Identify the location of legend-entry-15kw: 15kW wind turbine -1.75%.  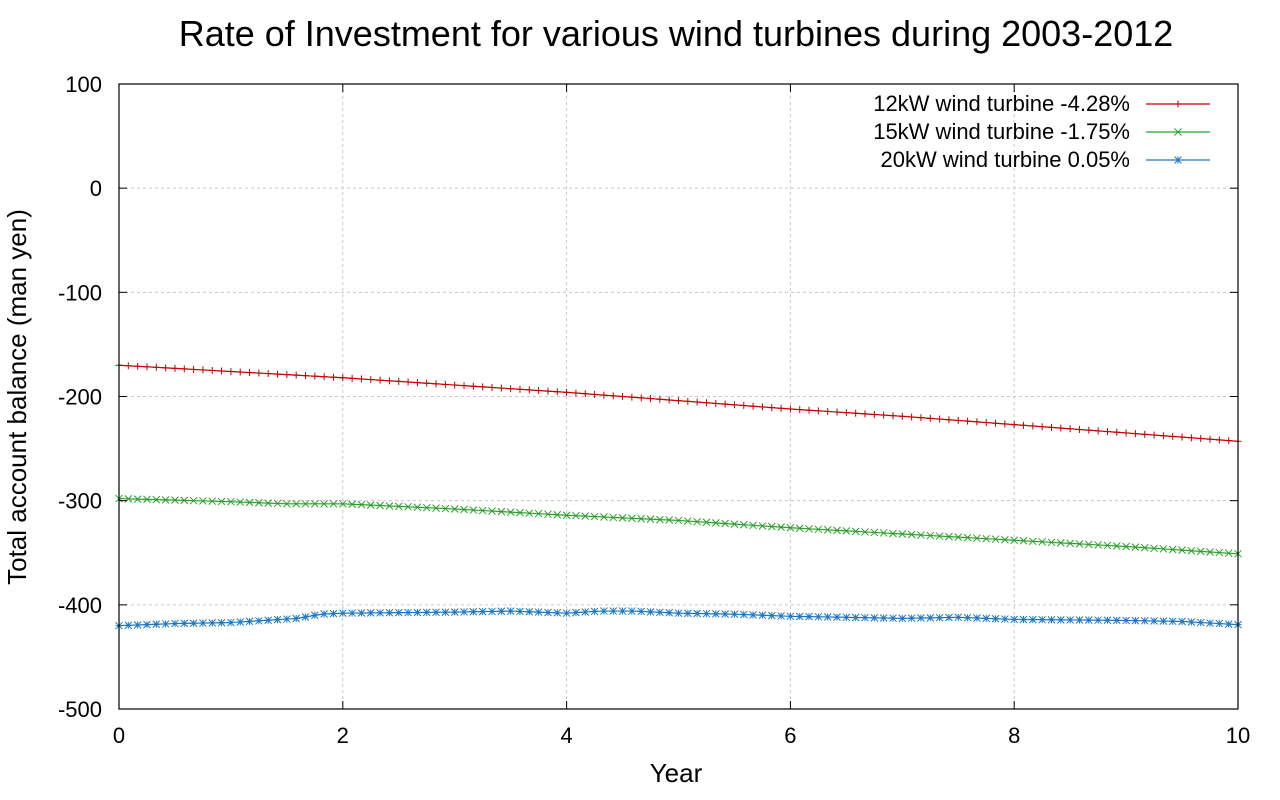
(1041, 131).